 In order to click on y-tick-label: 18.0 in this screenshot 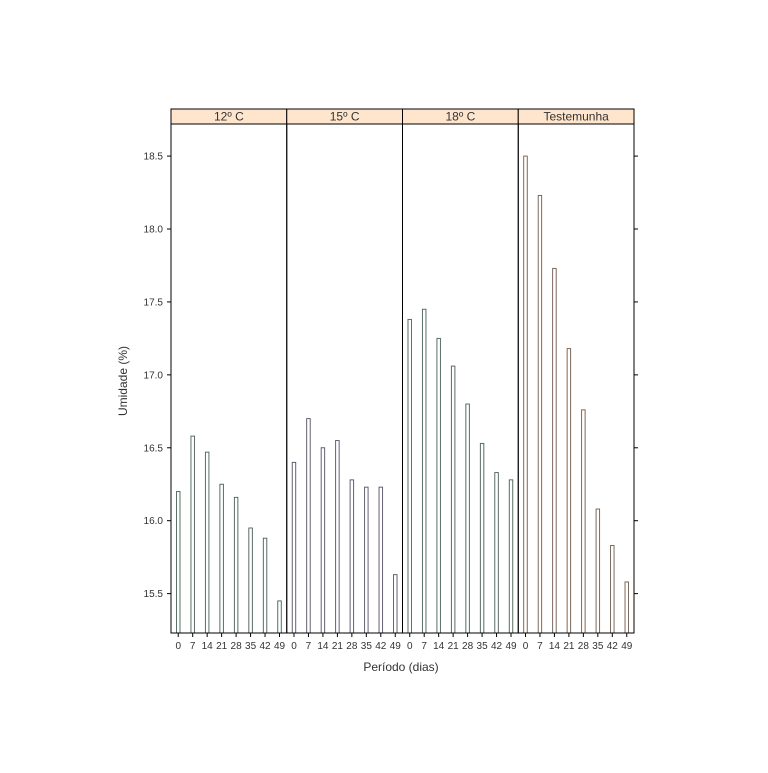, I will do `click(154, 230)`.